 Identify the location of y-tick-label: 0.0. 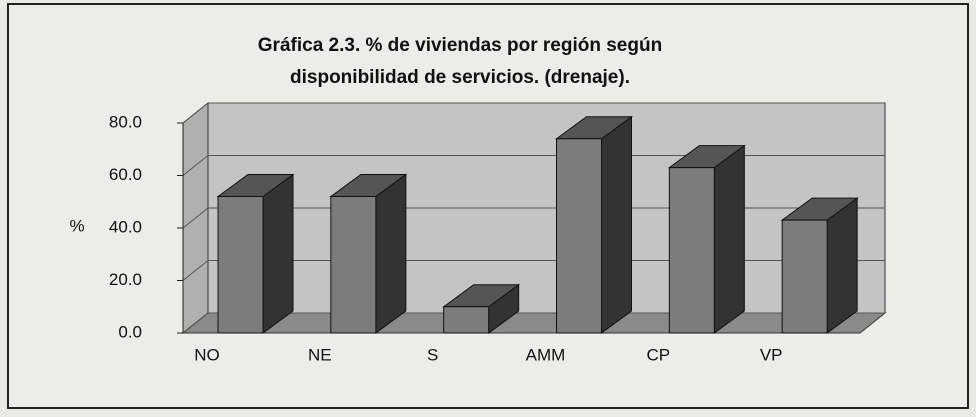
(130, 331).